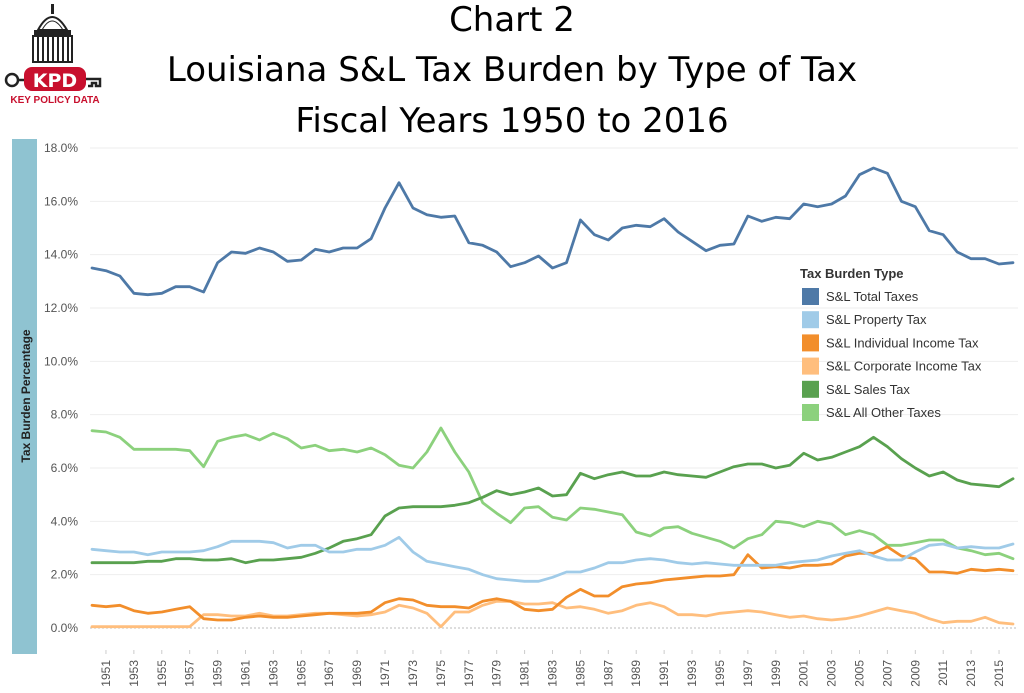 The width and height of the screenshot is (1024, 693). Describe the element at coordinates (868, 389) in the screenshot. I see `legend-label: S&L Sales Tax` at that location.